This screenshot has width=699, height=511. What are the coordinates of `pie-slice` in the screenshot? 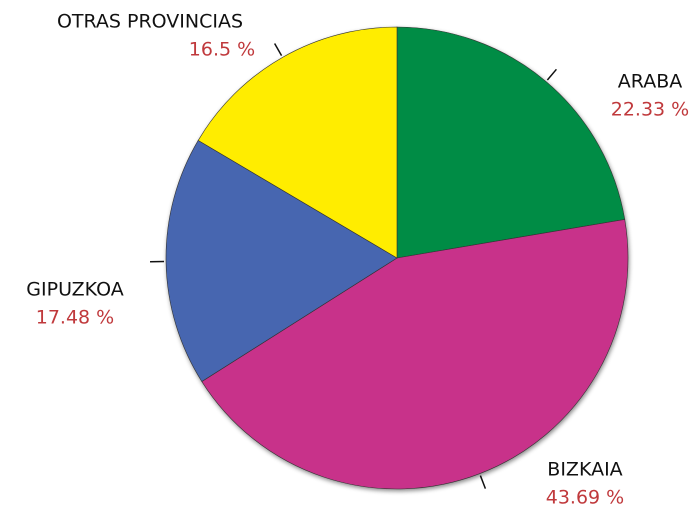 It's located at (297, 142).